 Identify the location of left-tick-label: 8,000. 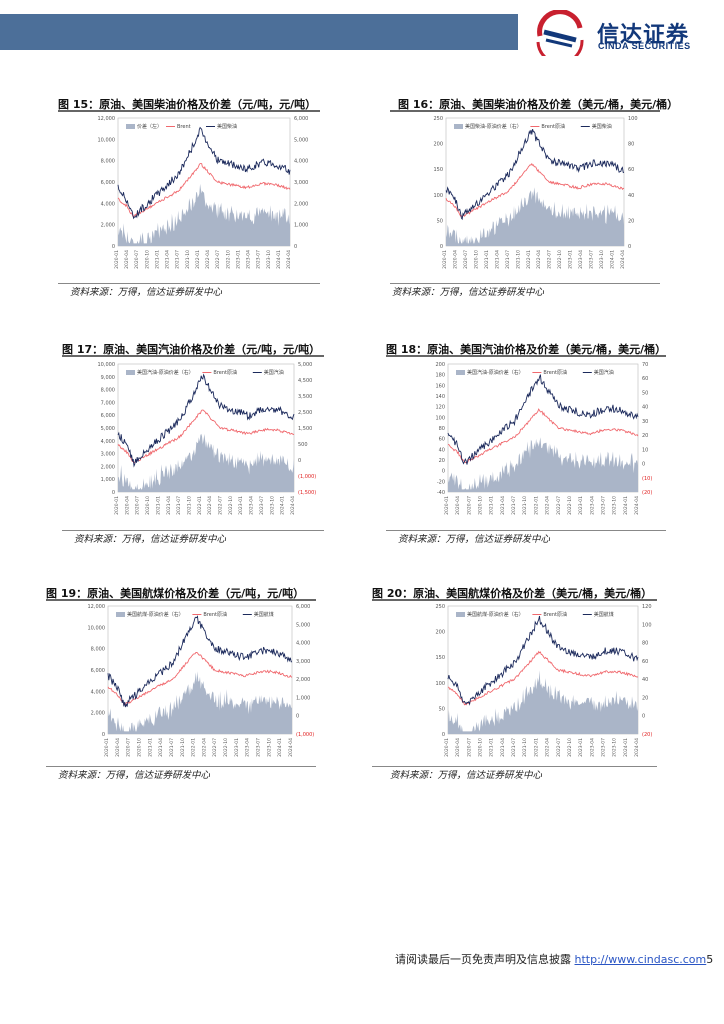
(108, 391).